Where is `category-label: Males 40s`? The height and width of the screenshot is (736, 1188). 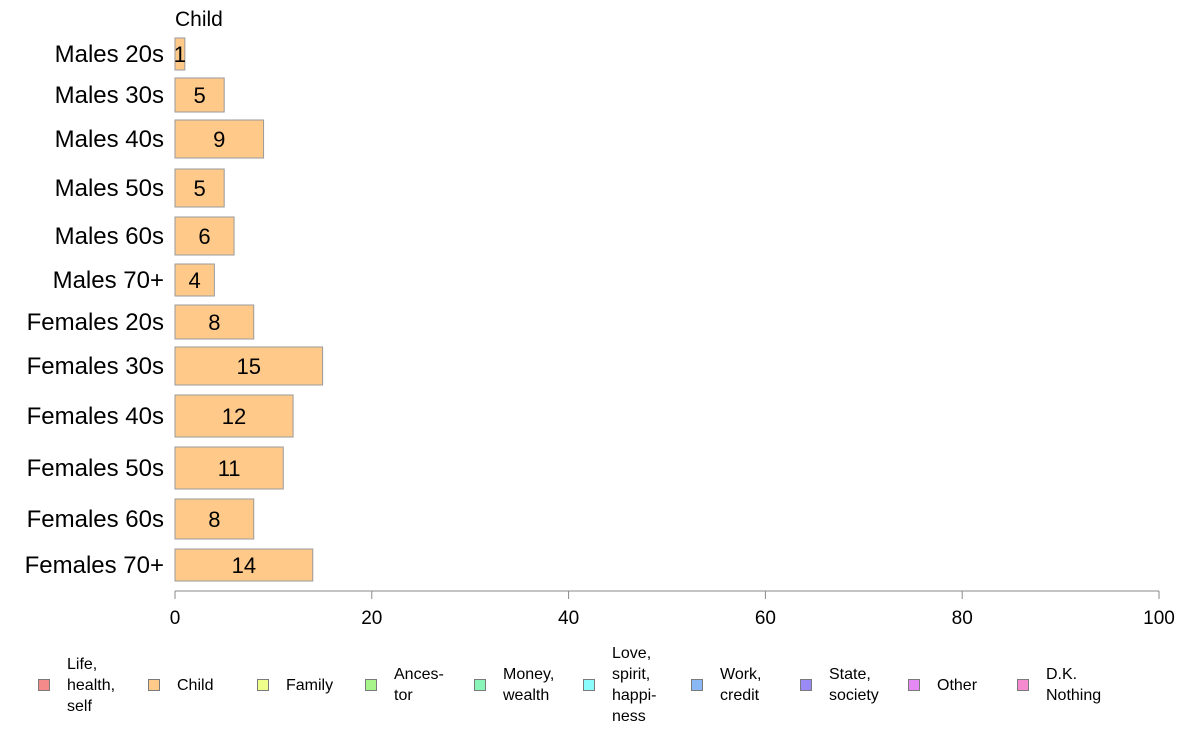
category-label: Males 40s is located at coordinates (109, 139).